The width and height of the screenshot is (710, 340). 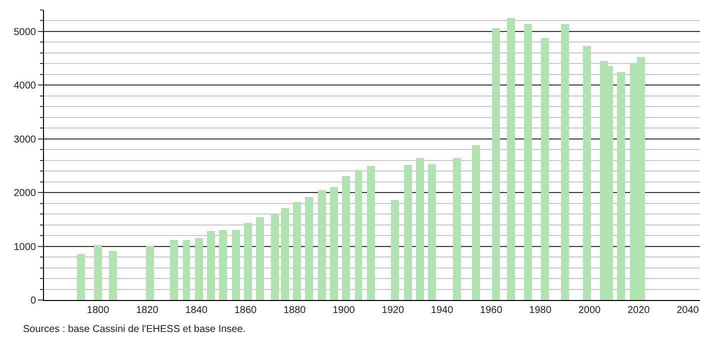 What do you see at coordinates (540, 310) in the screenshot?
I see `x-tick-label: 1980` at bounding box center [540, 310].